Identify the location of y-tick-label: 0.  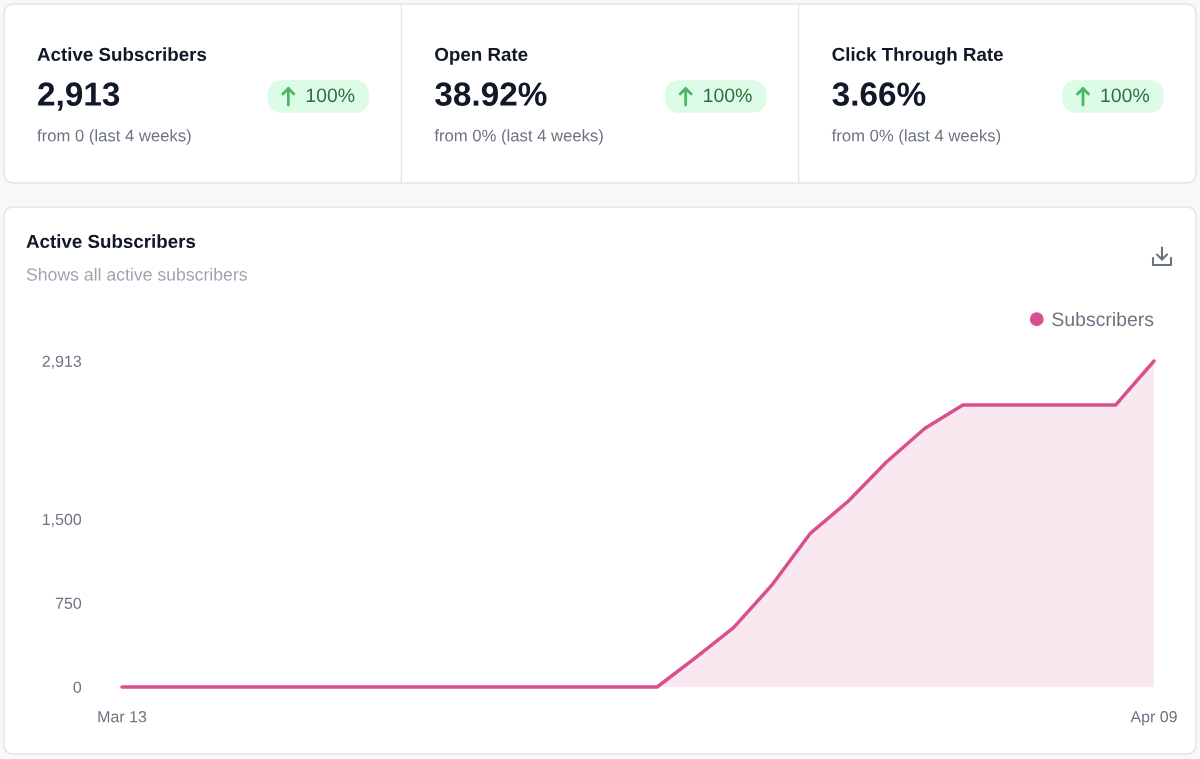
(77, 687).